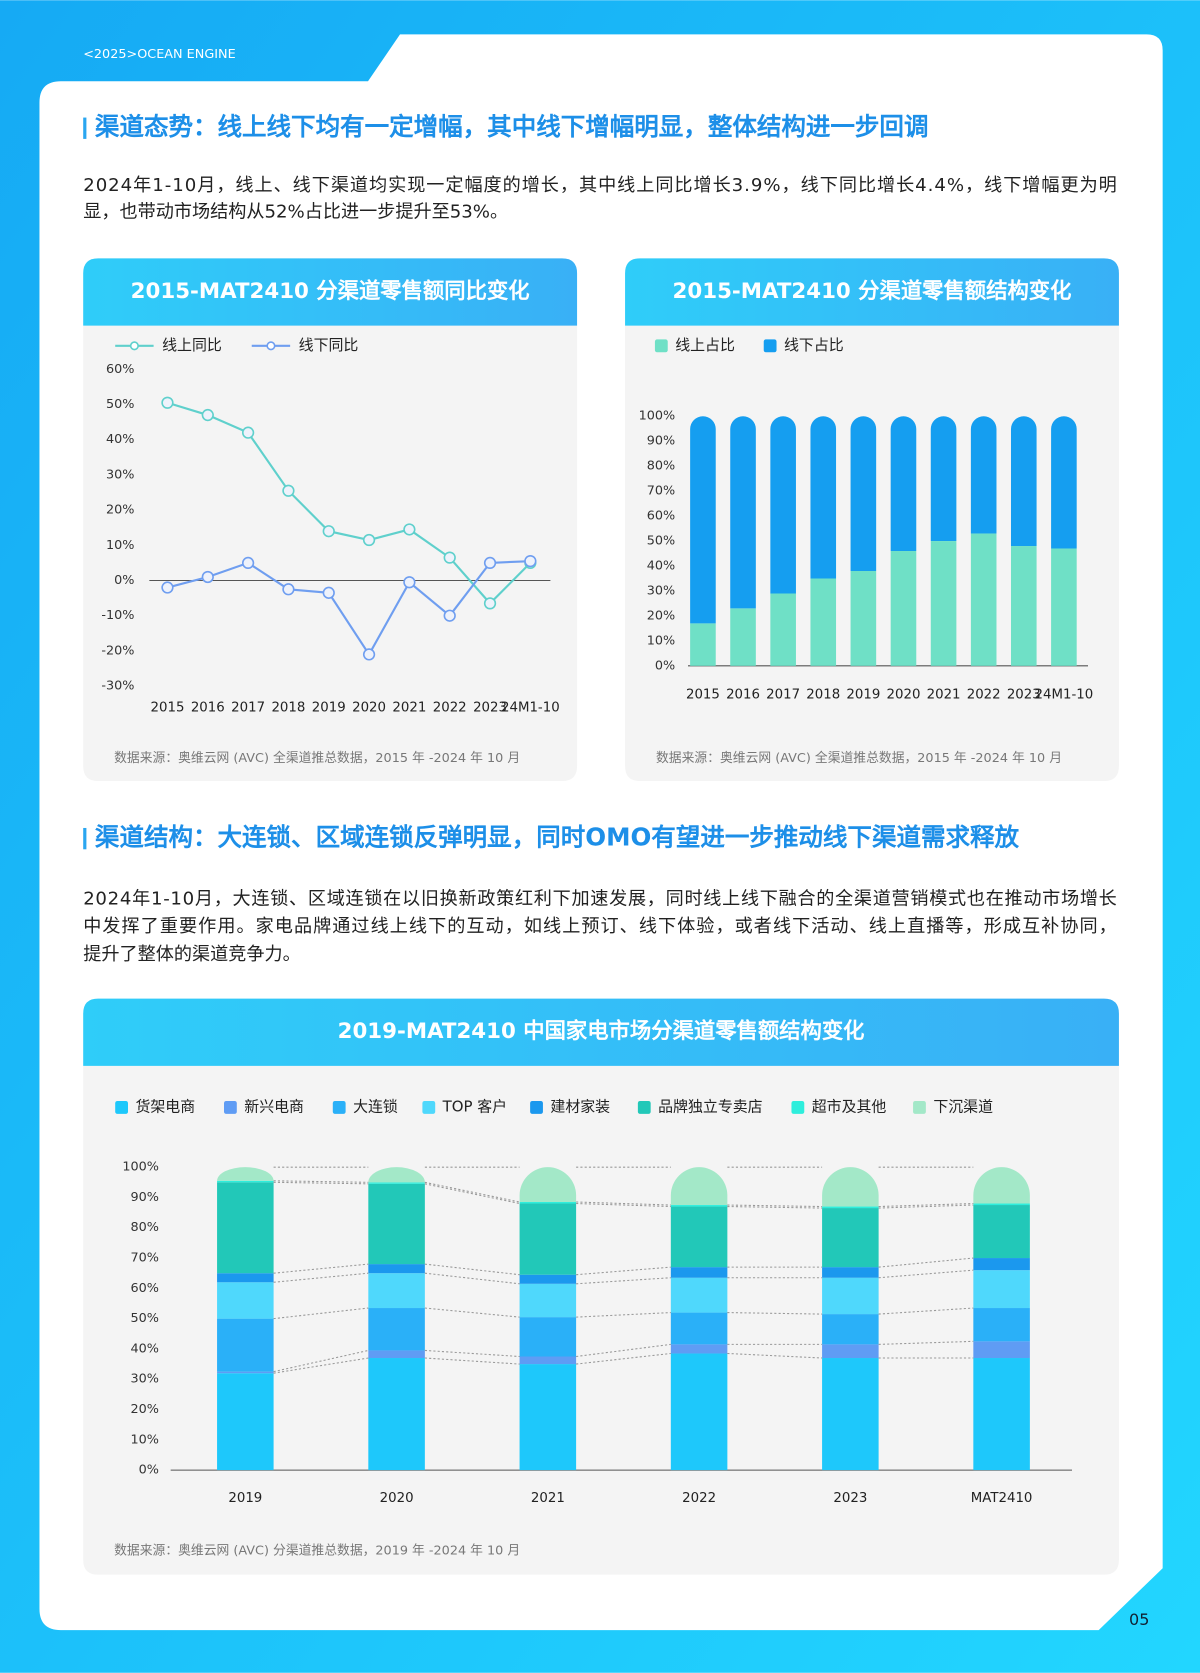  Describe the element at coordinates (144, 1258) in the screenshot. I see `y-tick-label: 70%` at that location.